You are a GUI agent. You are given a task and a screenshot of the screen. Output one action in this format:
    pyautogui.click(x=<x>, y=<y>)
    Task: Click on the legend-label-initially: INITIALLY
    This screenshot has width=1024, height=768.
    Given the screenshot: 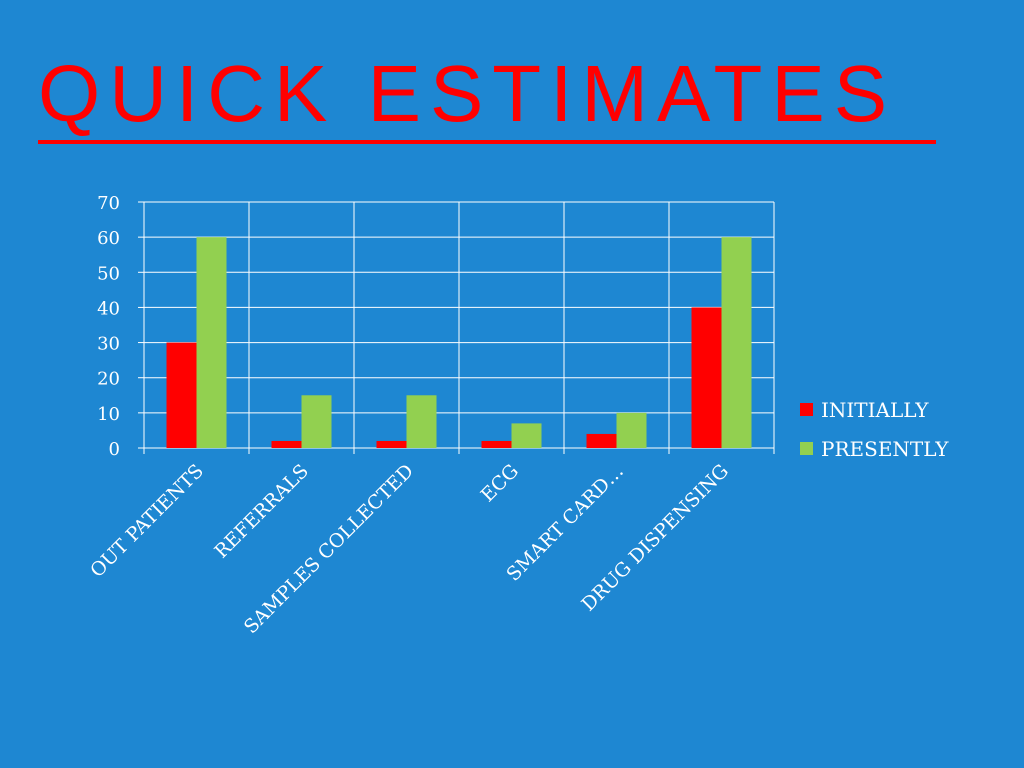 What is the action you would take?
    pyautogui.click(x=875, y=410)
    